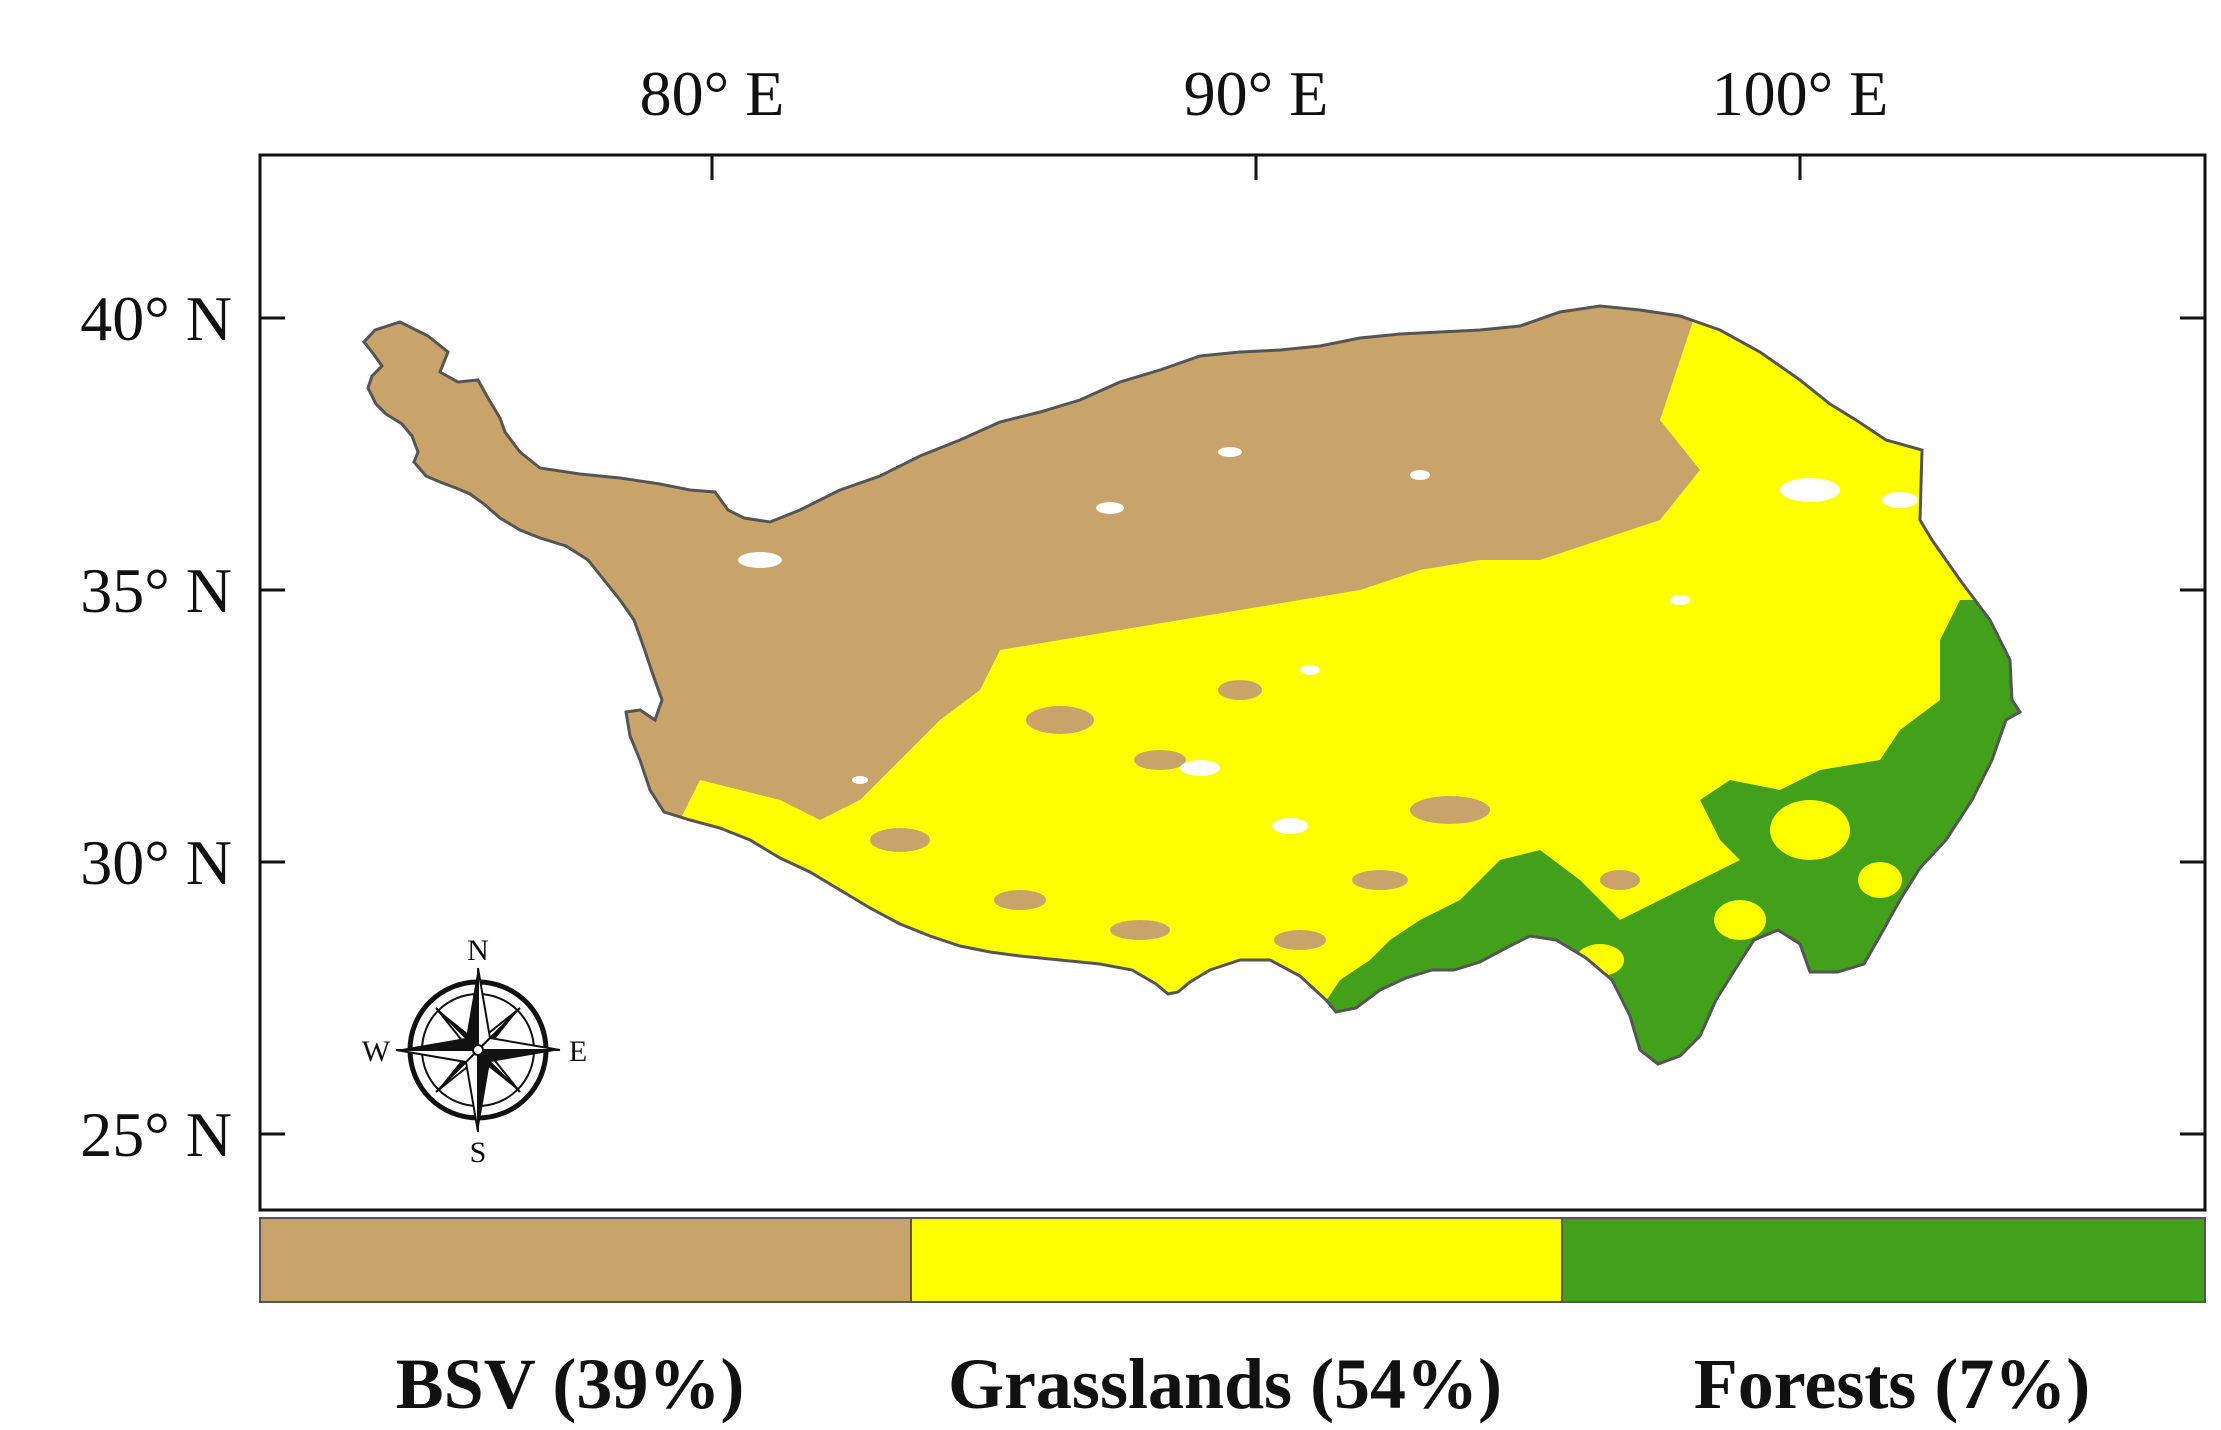 This screenshot has width=2221, height=1430. I want to click on legend-label-bsv: BSV (39%), so click(570, 1384).